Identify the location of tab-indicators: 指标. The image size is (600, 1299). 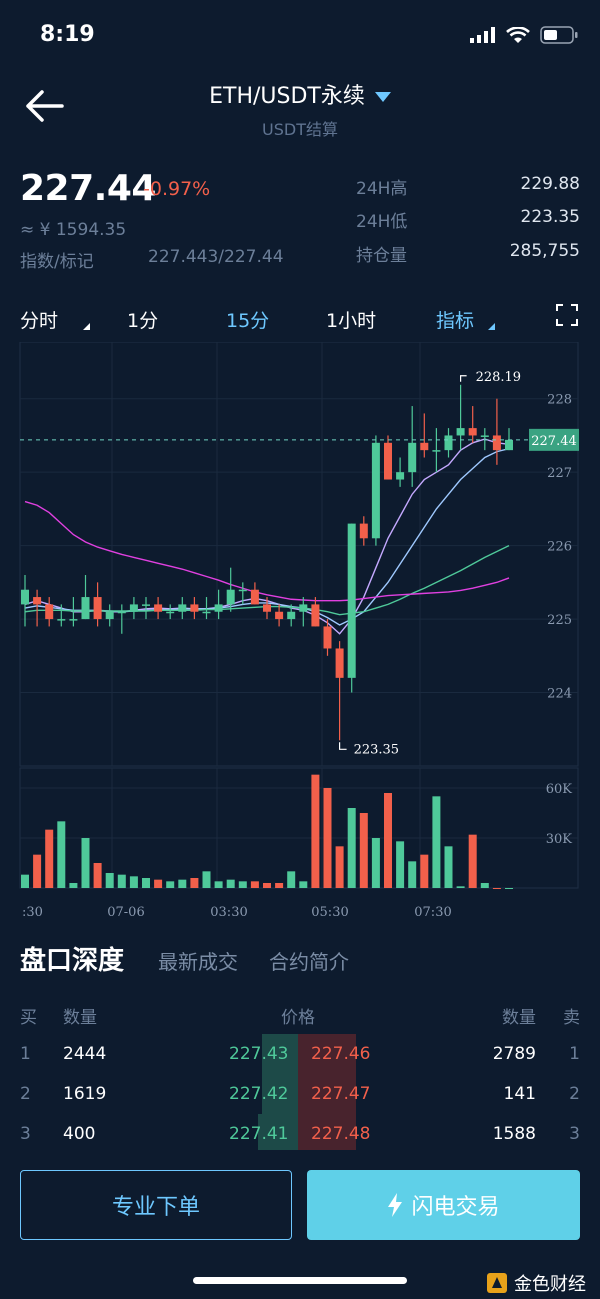
(455, 321).